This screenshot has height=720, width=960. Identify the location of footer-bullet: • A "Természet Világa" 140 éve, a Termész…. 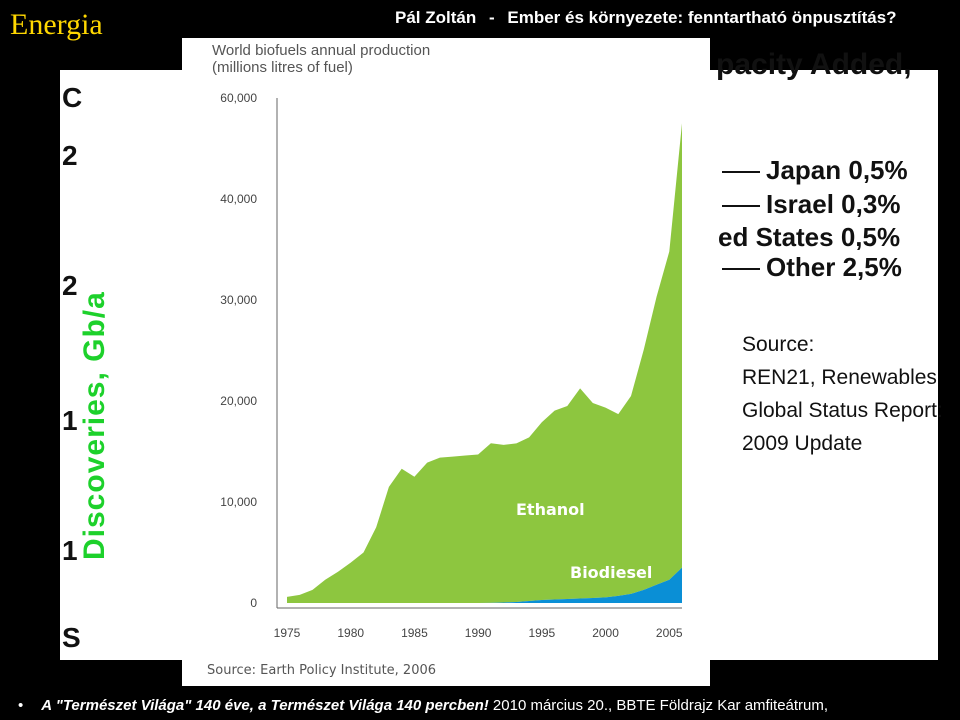
(423, 705).